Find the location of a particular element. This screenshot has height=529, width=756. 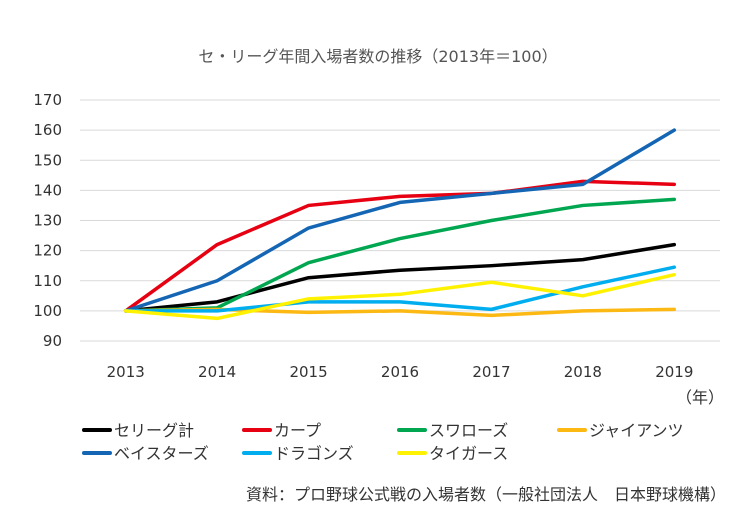

y-tick-label-130: 130 is located at coordinates (47, 221).